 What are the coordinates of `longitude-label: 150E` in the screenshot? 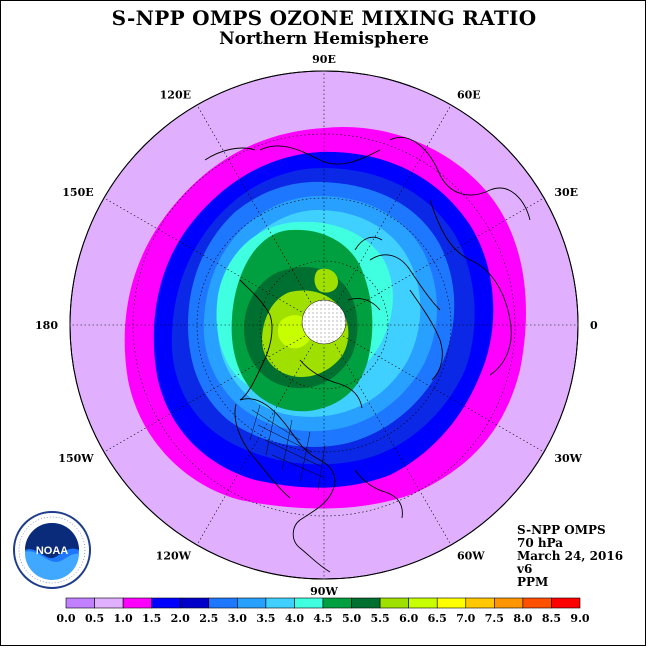 It's located at (77, 192).